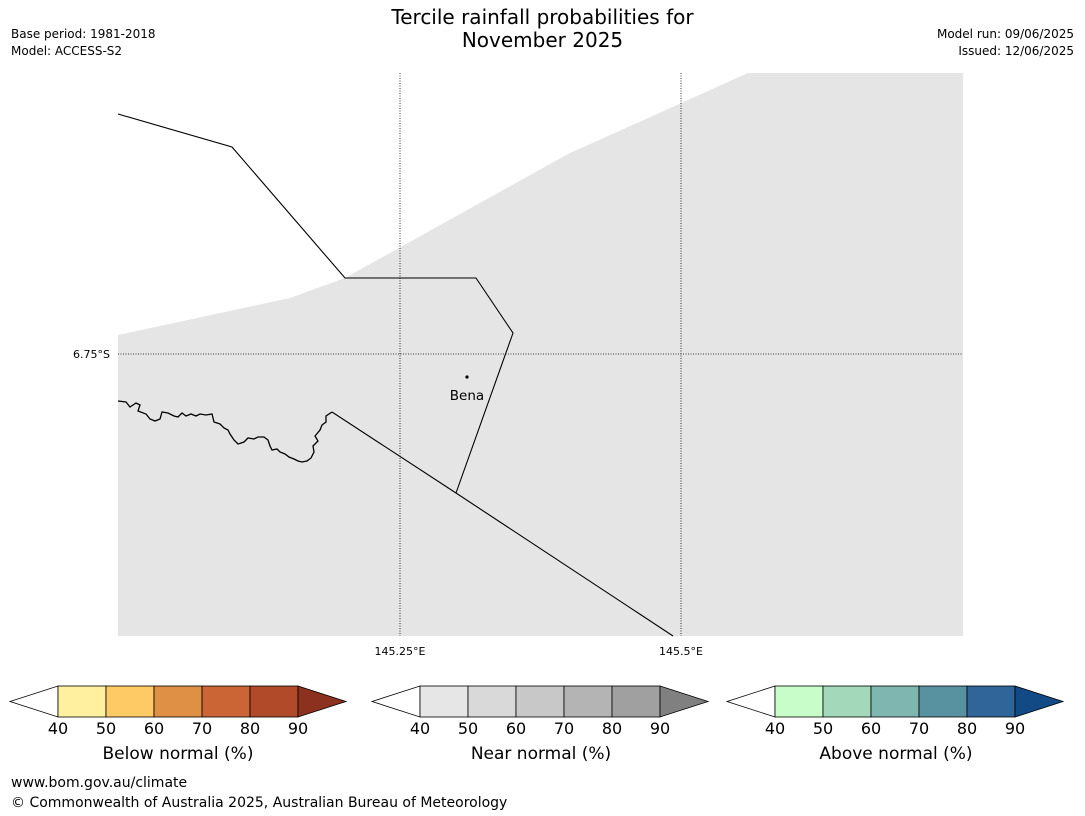 The height and width of the screenshot is (816, 1085). I want to click on near-colorbar-under-triangle, so click(395, 701).